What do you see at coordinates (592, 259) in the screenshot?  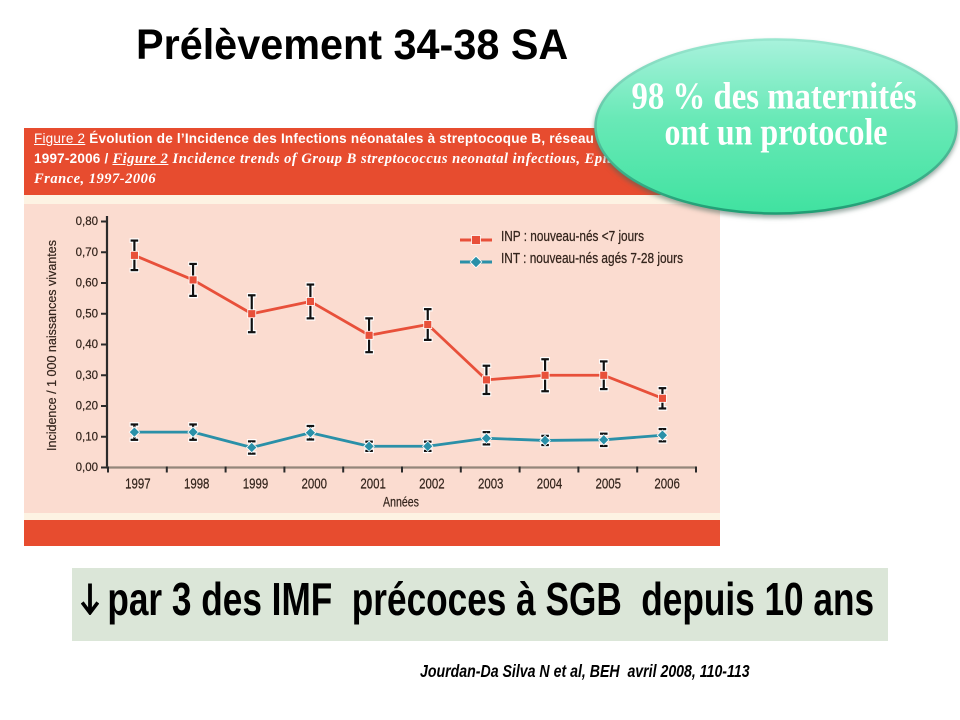 I see `svg-text:INT : nouveau-nés agés 7-28 jo: INT : nouveau-nés agés 7-28 jours` at bounding box center [592, 259].